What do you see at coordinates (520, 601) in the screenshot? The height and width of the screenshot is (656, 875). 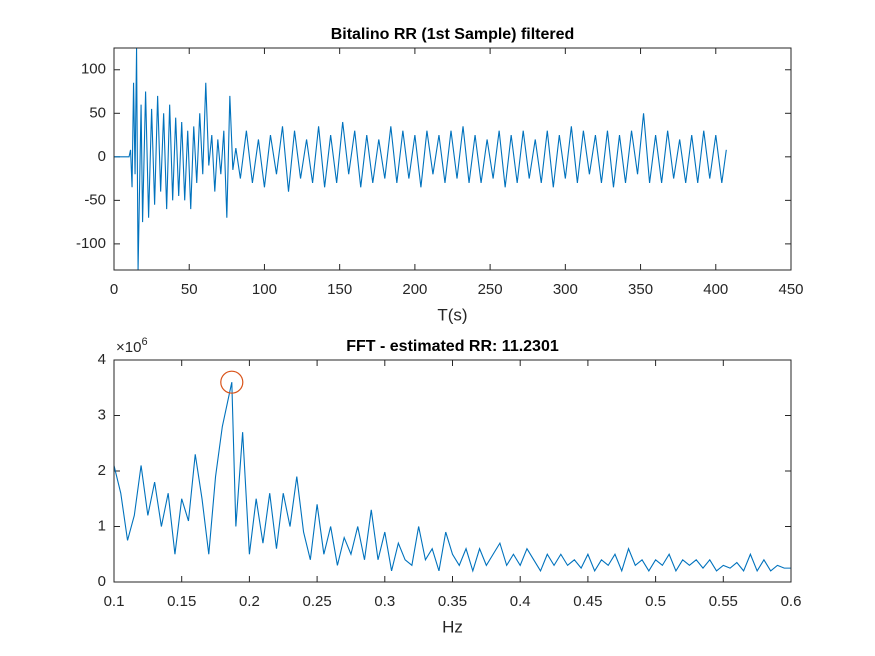 I see `x-tick-label: 0.4` at bounding box center [520, 601].